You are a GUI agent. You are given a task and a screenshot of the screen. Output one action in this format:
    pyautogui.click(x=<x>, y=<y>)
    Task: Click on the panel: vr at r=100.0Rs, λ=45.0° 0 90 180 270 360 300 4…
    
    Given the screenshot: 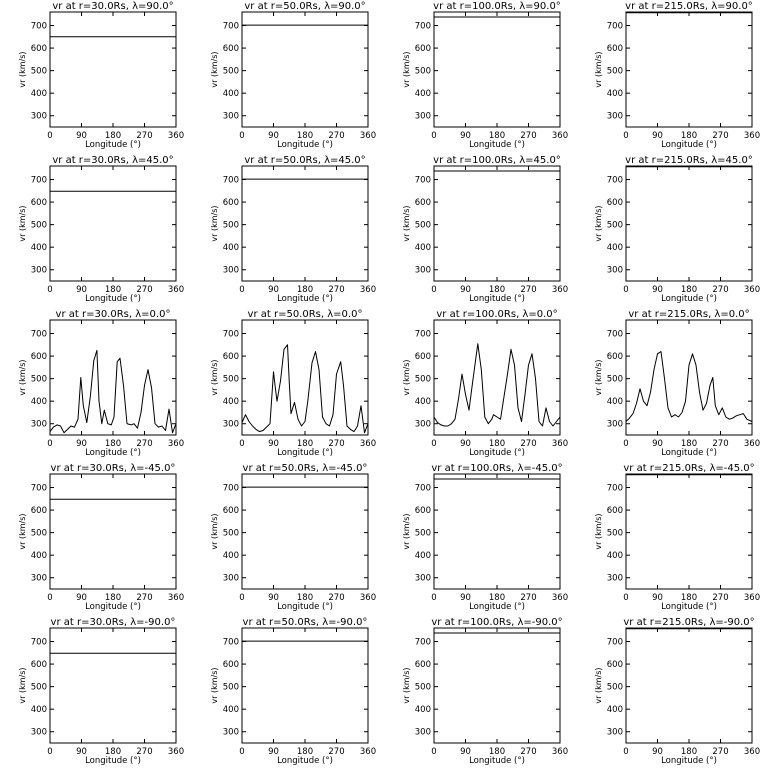 What is the action you would take?
    pyautogui.click(x=485, y=229)
    